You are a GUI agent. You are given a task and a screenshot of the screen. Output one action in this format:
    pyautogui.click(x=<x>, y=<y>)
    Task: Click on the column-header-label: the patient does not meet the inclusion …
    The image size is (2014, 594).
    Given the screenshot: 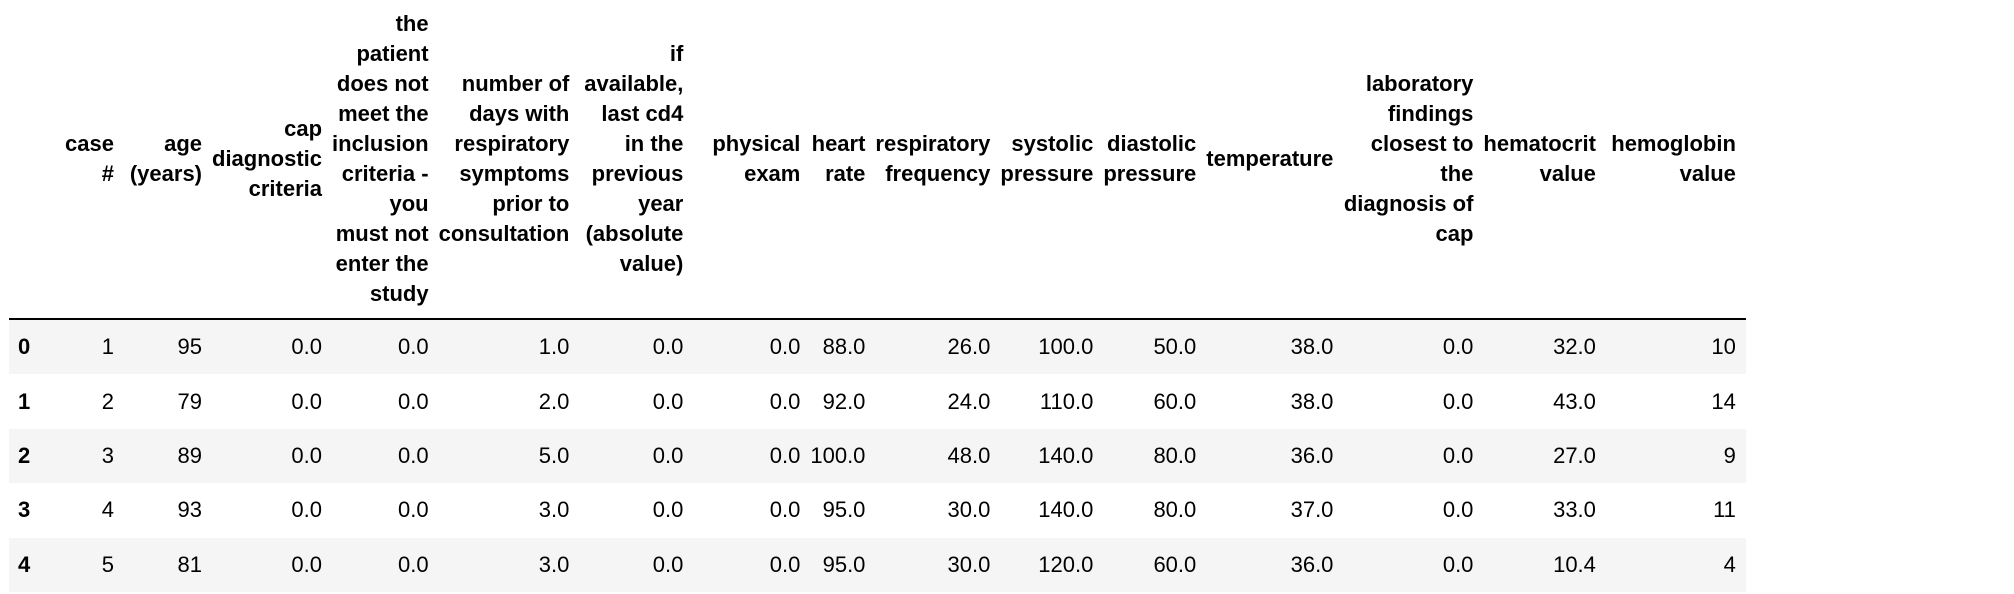 What is the action you would take?
    pyautogui.click(x=380, y=158)
    